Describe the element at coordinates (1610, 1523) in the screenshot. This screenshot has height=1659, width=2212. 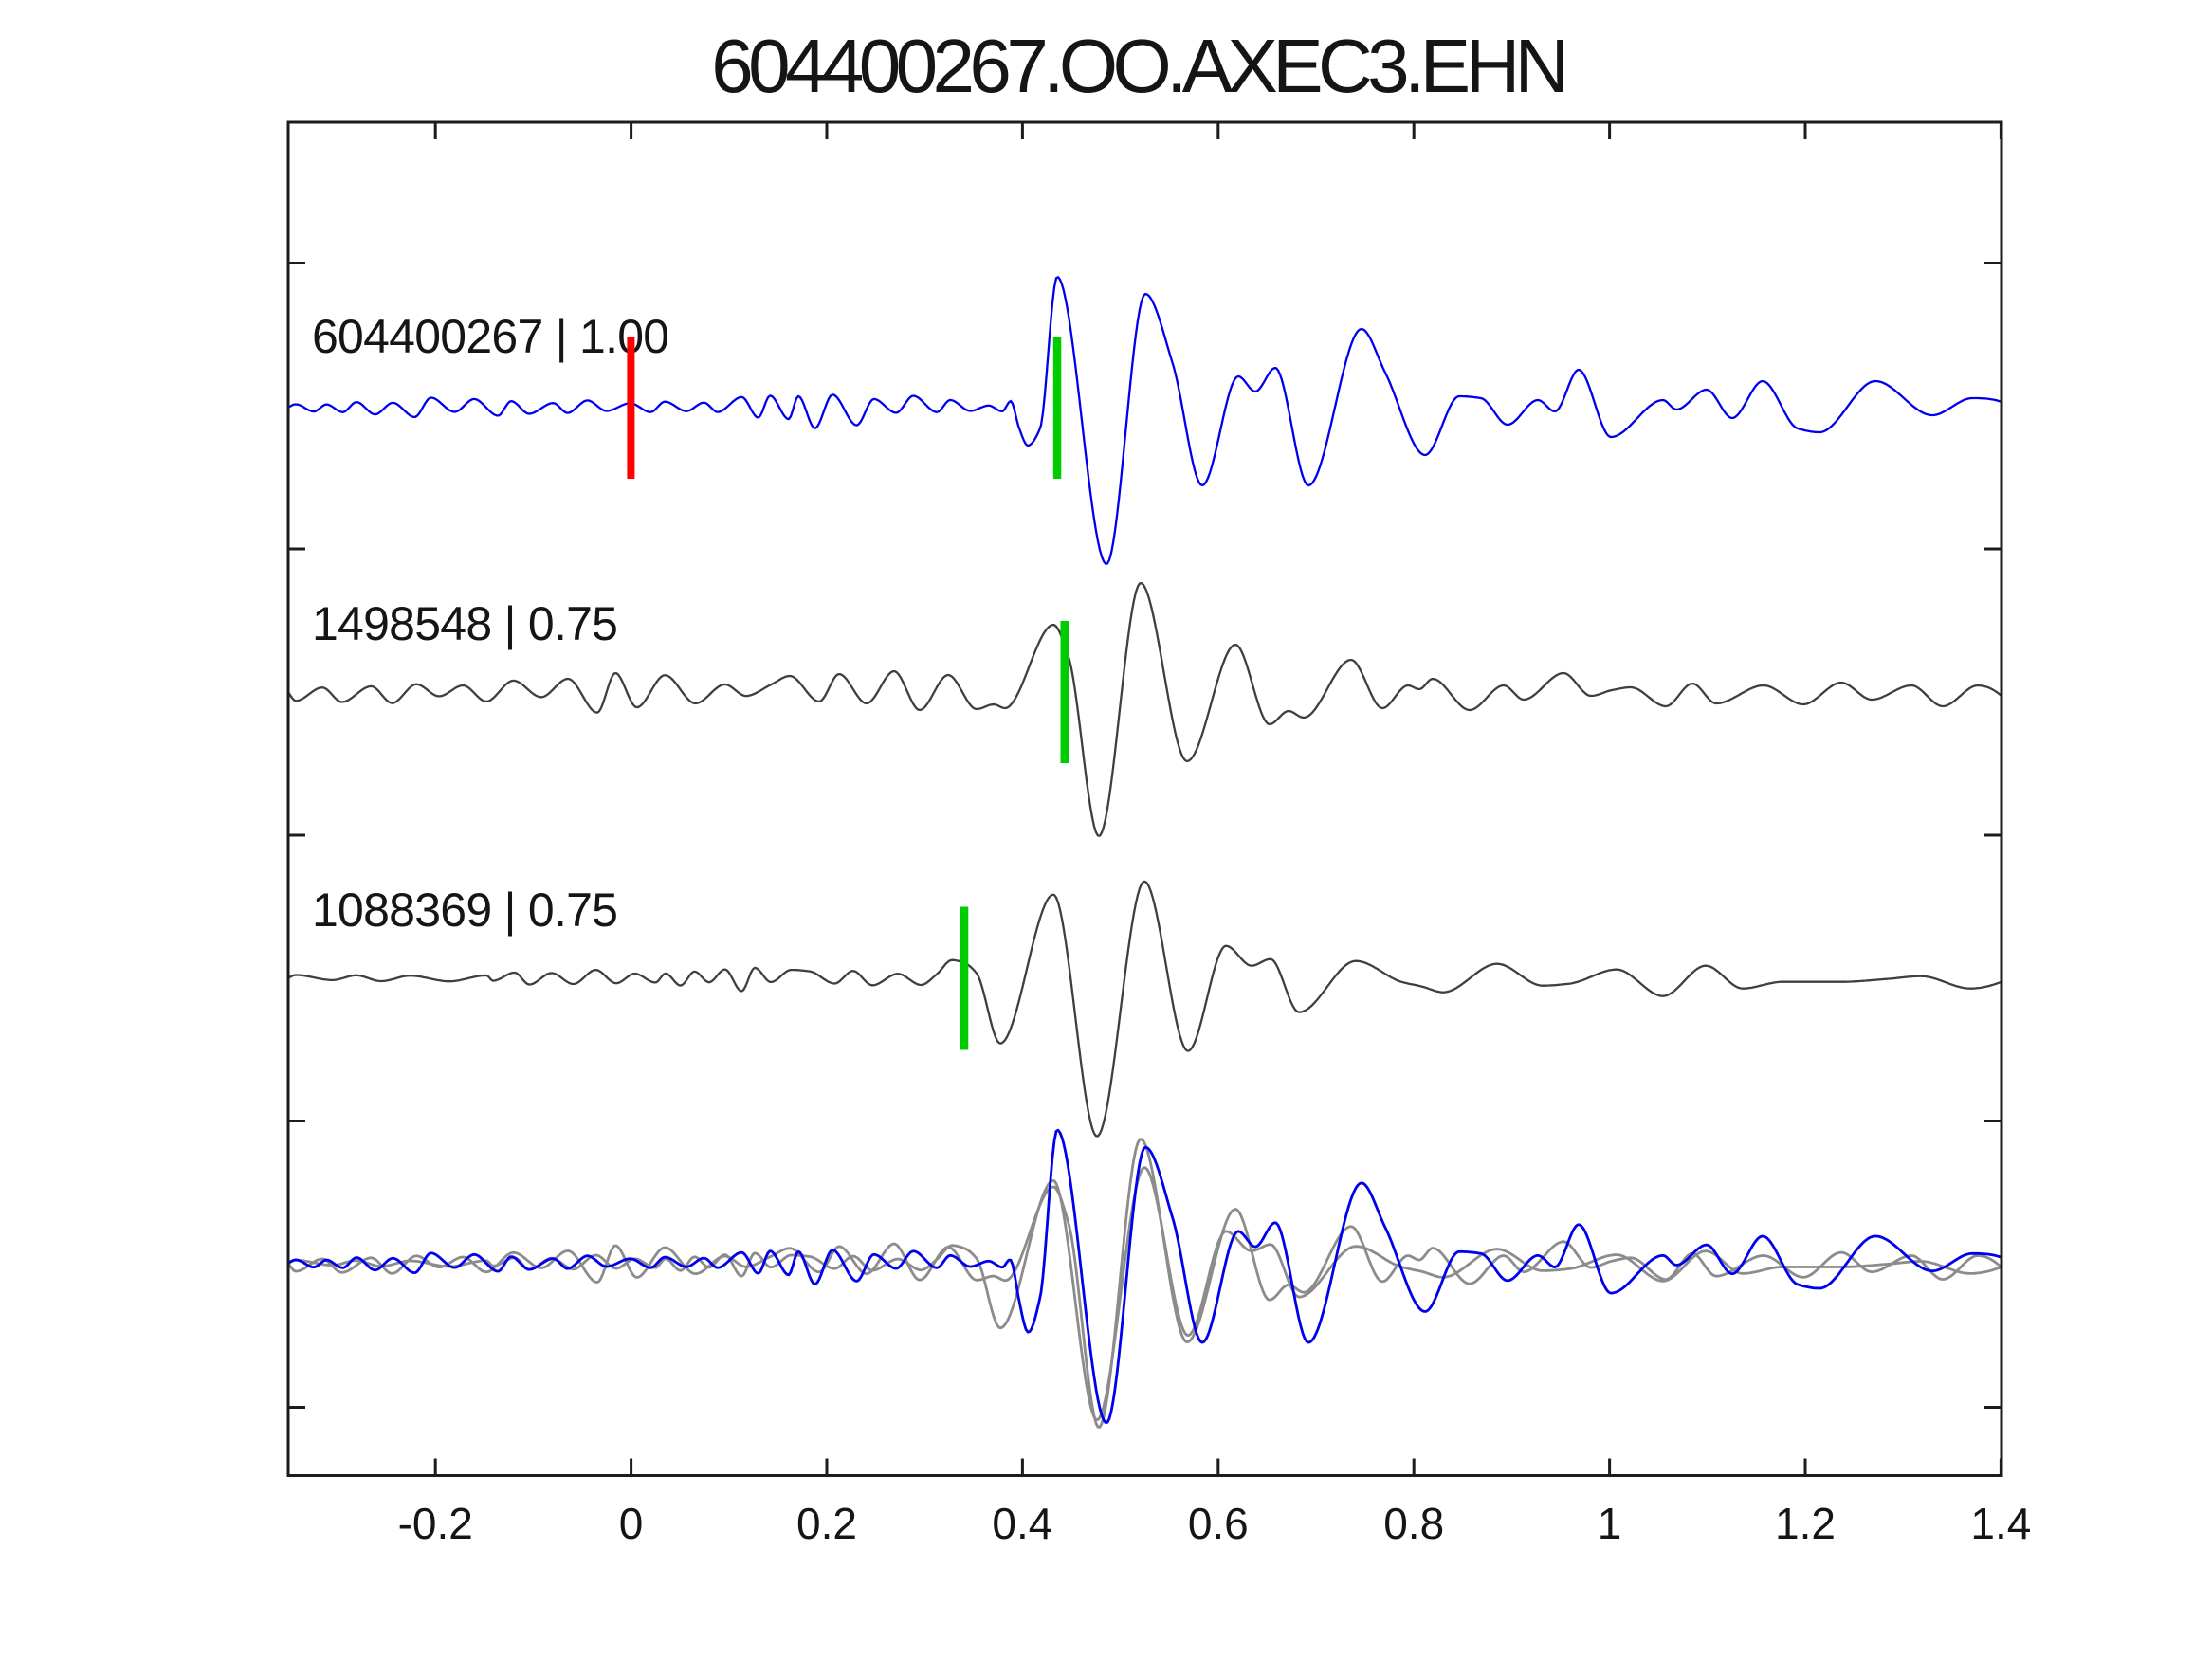
I see `svg-text: 1` at that location.